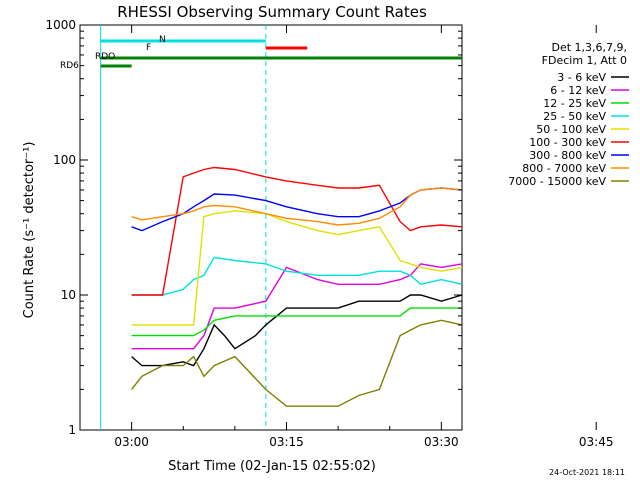 The image size is (640, 480). I want to click on legend-entry: 12 - 25 keV, so click(574, 103).